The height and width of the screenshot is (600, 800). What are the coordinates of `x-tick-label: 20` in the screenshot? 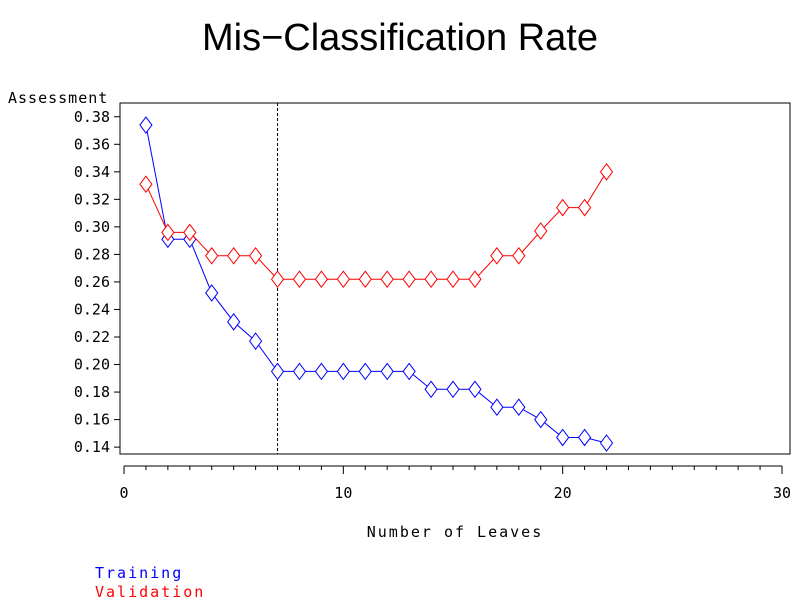 It's located at (563, 493).